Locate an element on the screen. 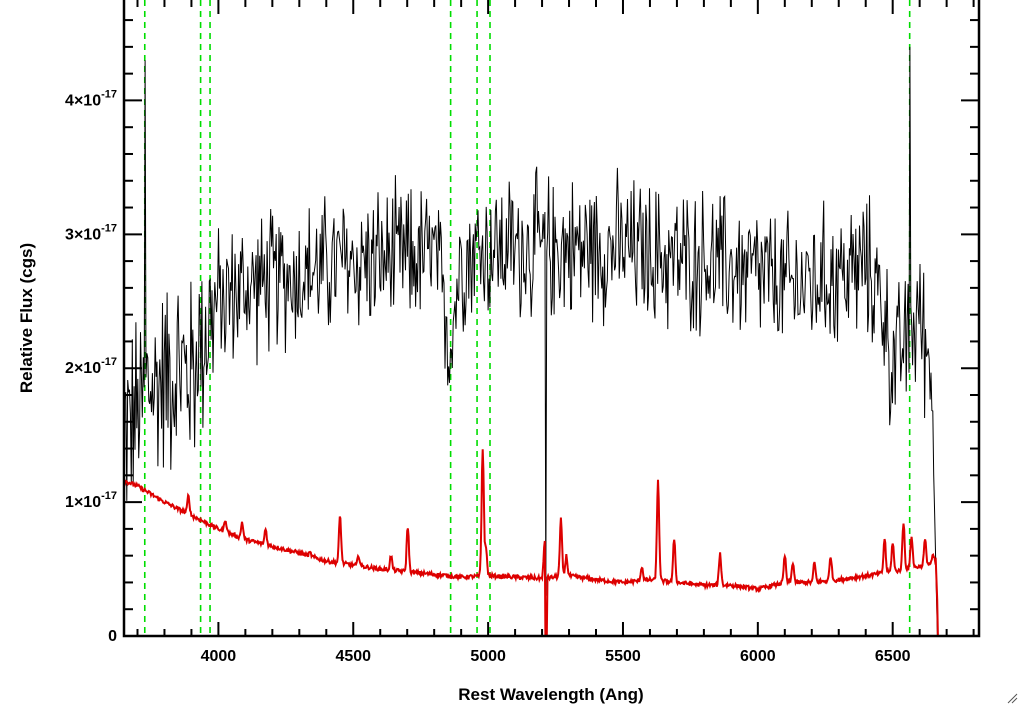 The image size is (1020, 706). x-tick-label: 5500 is located at coordinates (623, 656).